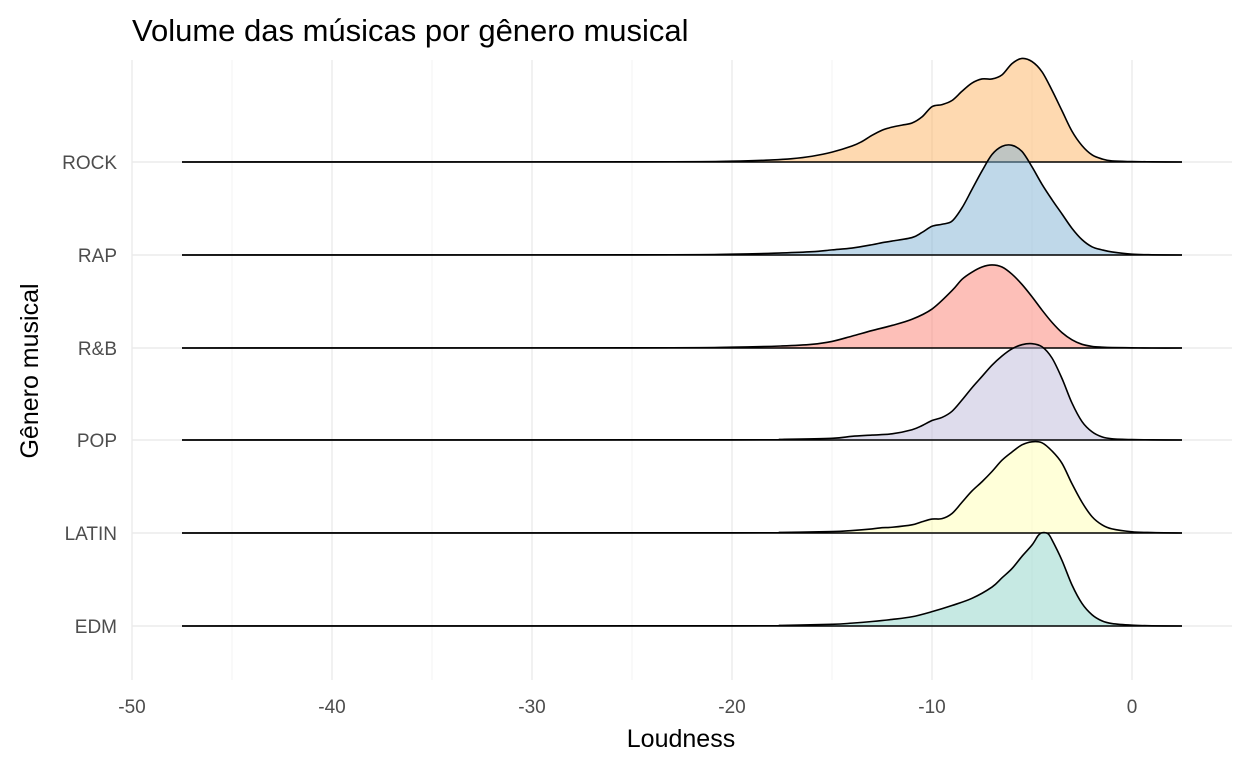 This screenshot has height=768, width=1248. Describe the element at coordinates (627, 707) in the screenshot. I see `x-tick-labels: -50 -40 -30 -20 -10 0` at that location.